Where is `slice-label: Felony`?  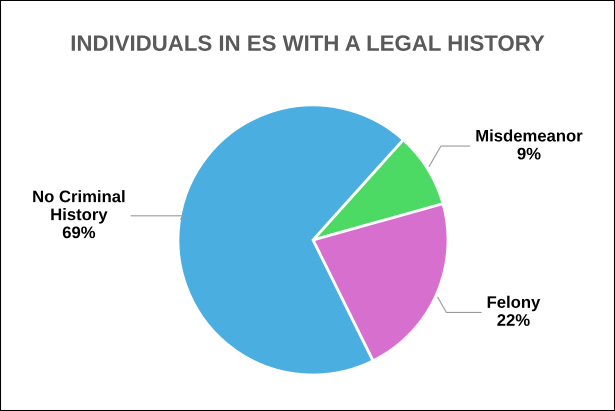
slice-label: Felony is located at coordinates (514, 304).